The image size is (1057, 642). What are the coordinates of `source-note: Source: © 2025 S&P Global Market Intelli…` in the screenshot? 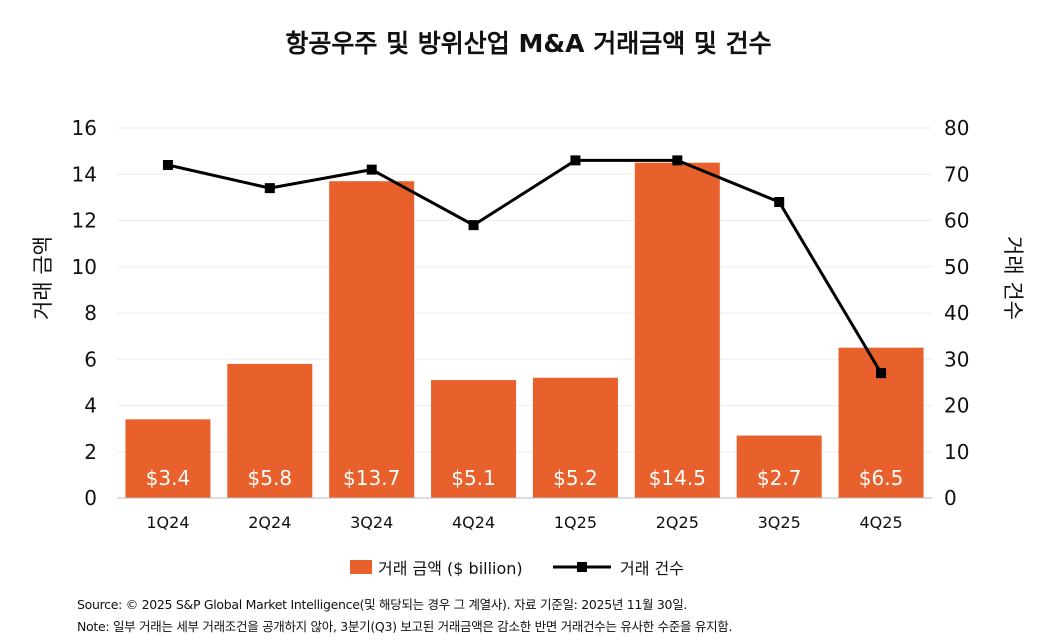 It's located at (382, 604).